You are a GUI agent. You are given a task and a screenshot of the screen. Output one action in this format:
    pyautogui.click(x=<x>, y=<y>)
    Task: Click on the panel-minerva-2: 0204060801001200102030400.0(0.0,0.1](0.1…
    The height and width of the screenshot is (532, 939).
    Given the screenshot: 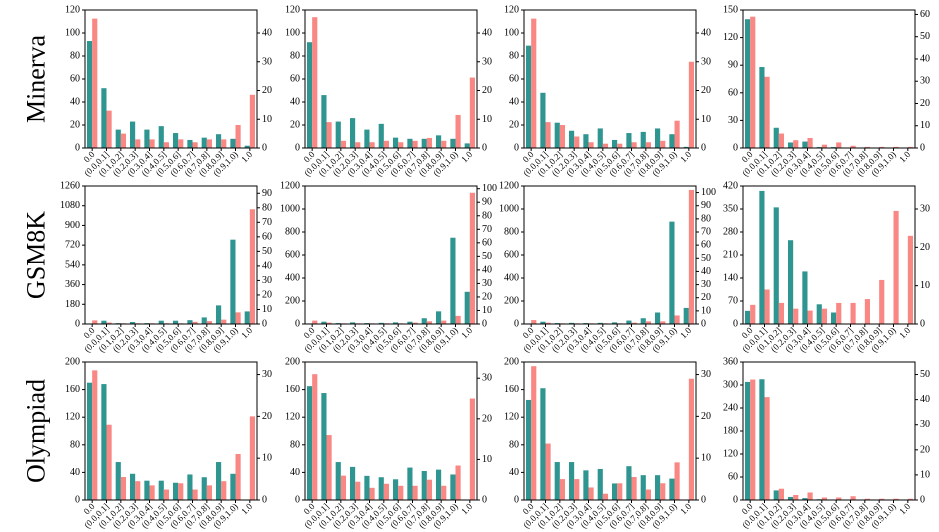 What is the action you would take?
    pyautogui.click(x=388, y=92)
    